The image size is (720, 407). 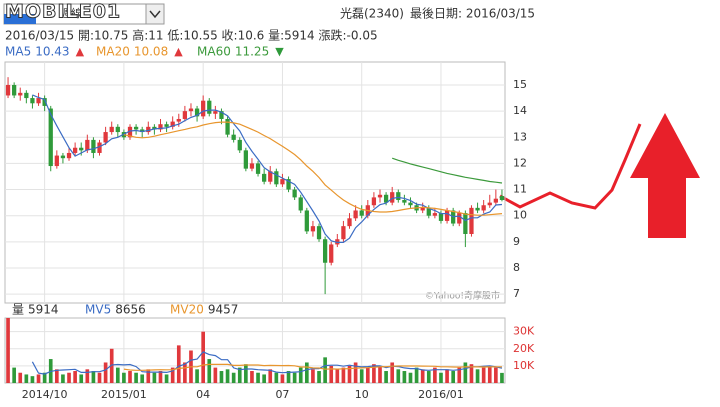 What do you see at coordinates (520, 215) in the screenshot?
I see `y-tick-label: 10` at bounding box center [520, 215].